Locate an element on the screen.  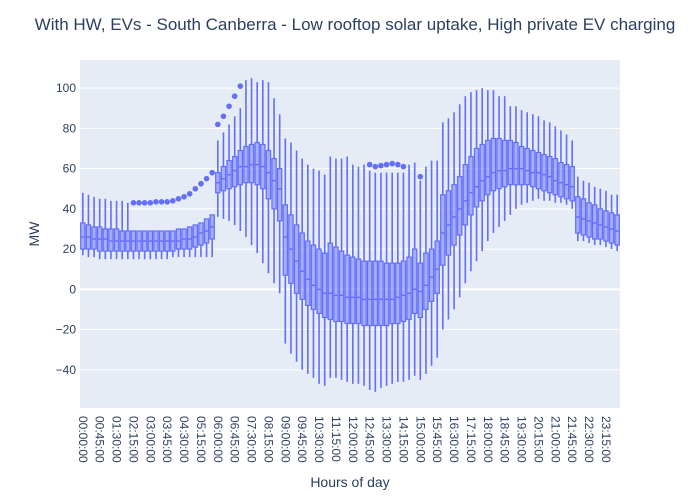
x-tick-label: 02:15:00 is located at coordinates (133, 439).